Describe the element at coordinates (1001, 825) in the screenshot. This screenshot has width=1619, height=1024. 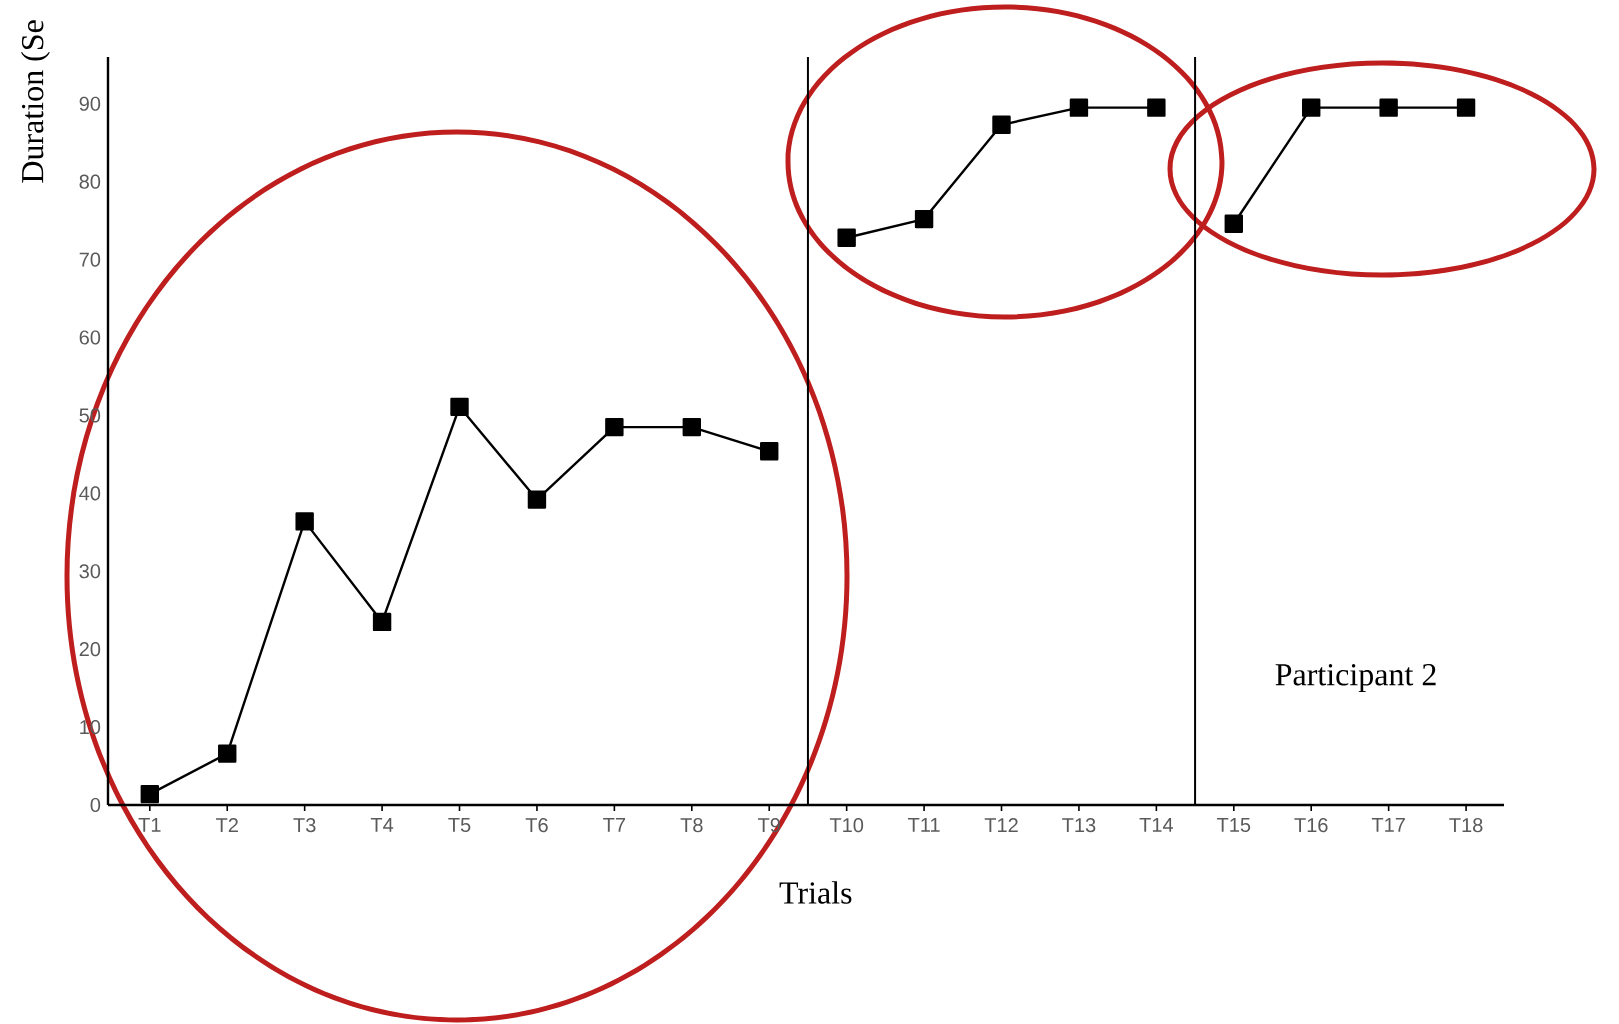
I see `x-tick-label: T12` at that location.